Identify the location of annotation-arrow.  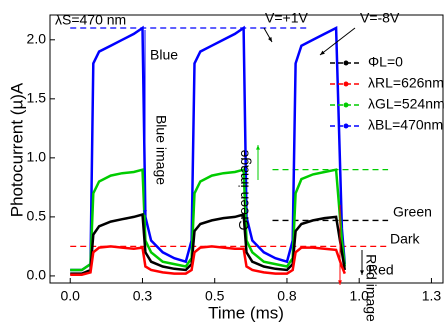
(337, 41).